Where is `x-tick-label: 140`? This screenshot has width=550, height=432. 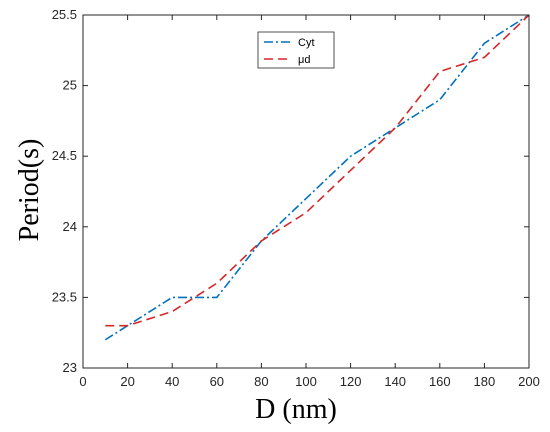
x-tick-label: 140 is located at coordinates (395, 381).